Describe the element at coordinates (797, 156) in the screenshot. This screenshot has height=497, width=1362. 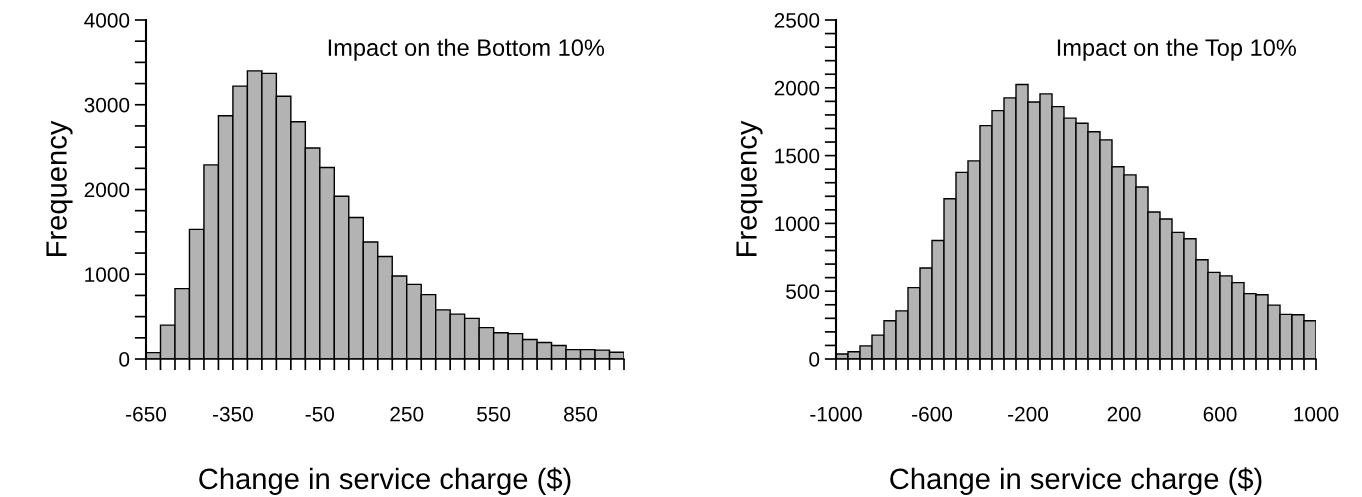
I see `y-tick-label: 1500` at that location.